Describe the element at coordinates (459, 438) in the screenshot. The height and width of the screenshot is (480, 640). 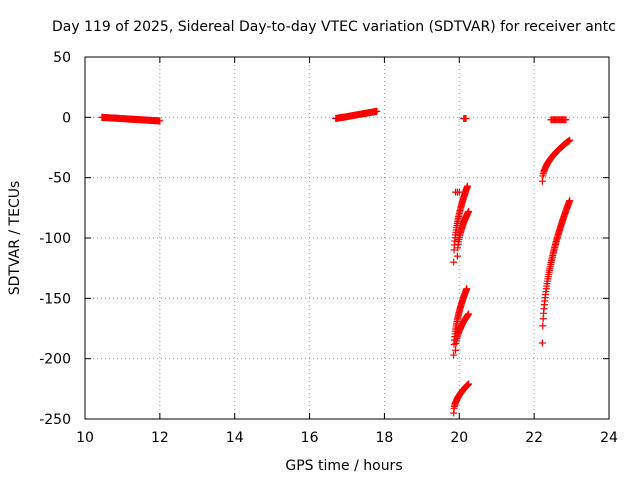
I see `x-tick-label: 20` at that location.